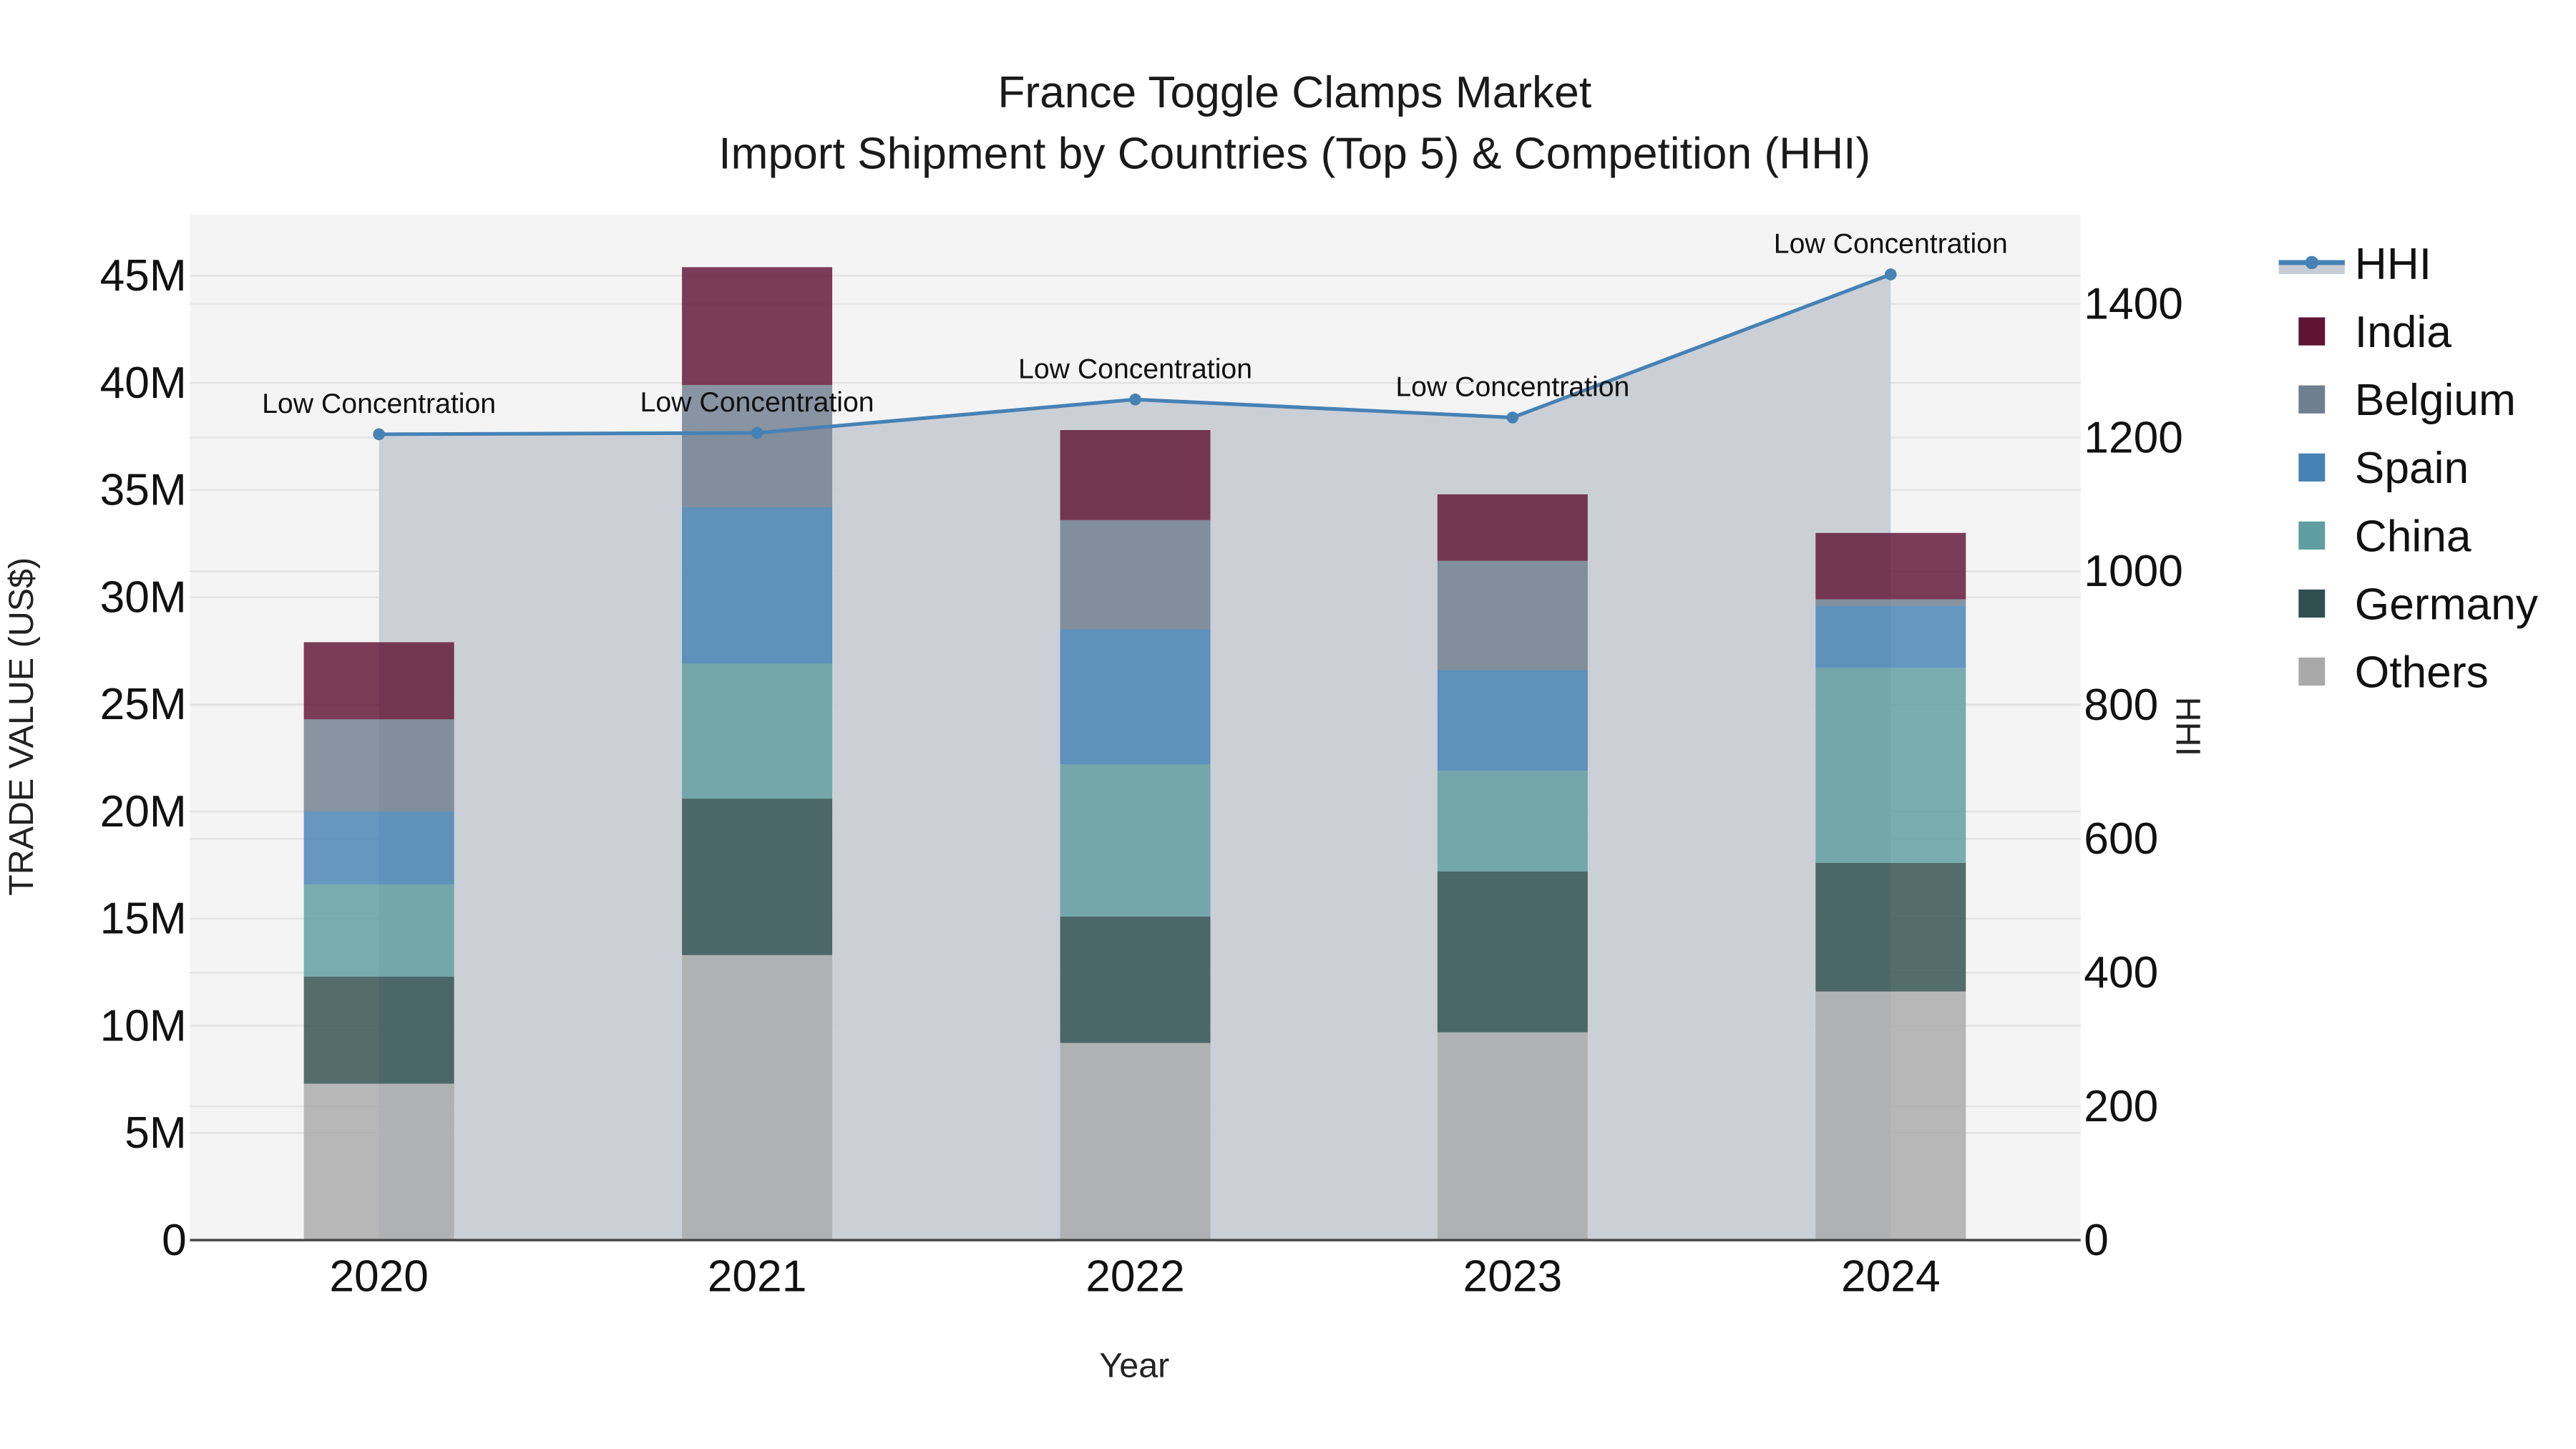 This screenshot has height=1449, width=2576. I want to click on y-left-tick-label: 5M, so click(156, 1133).